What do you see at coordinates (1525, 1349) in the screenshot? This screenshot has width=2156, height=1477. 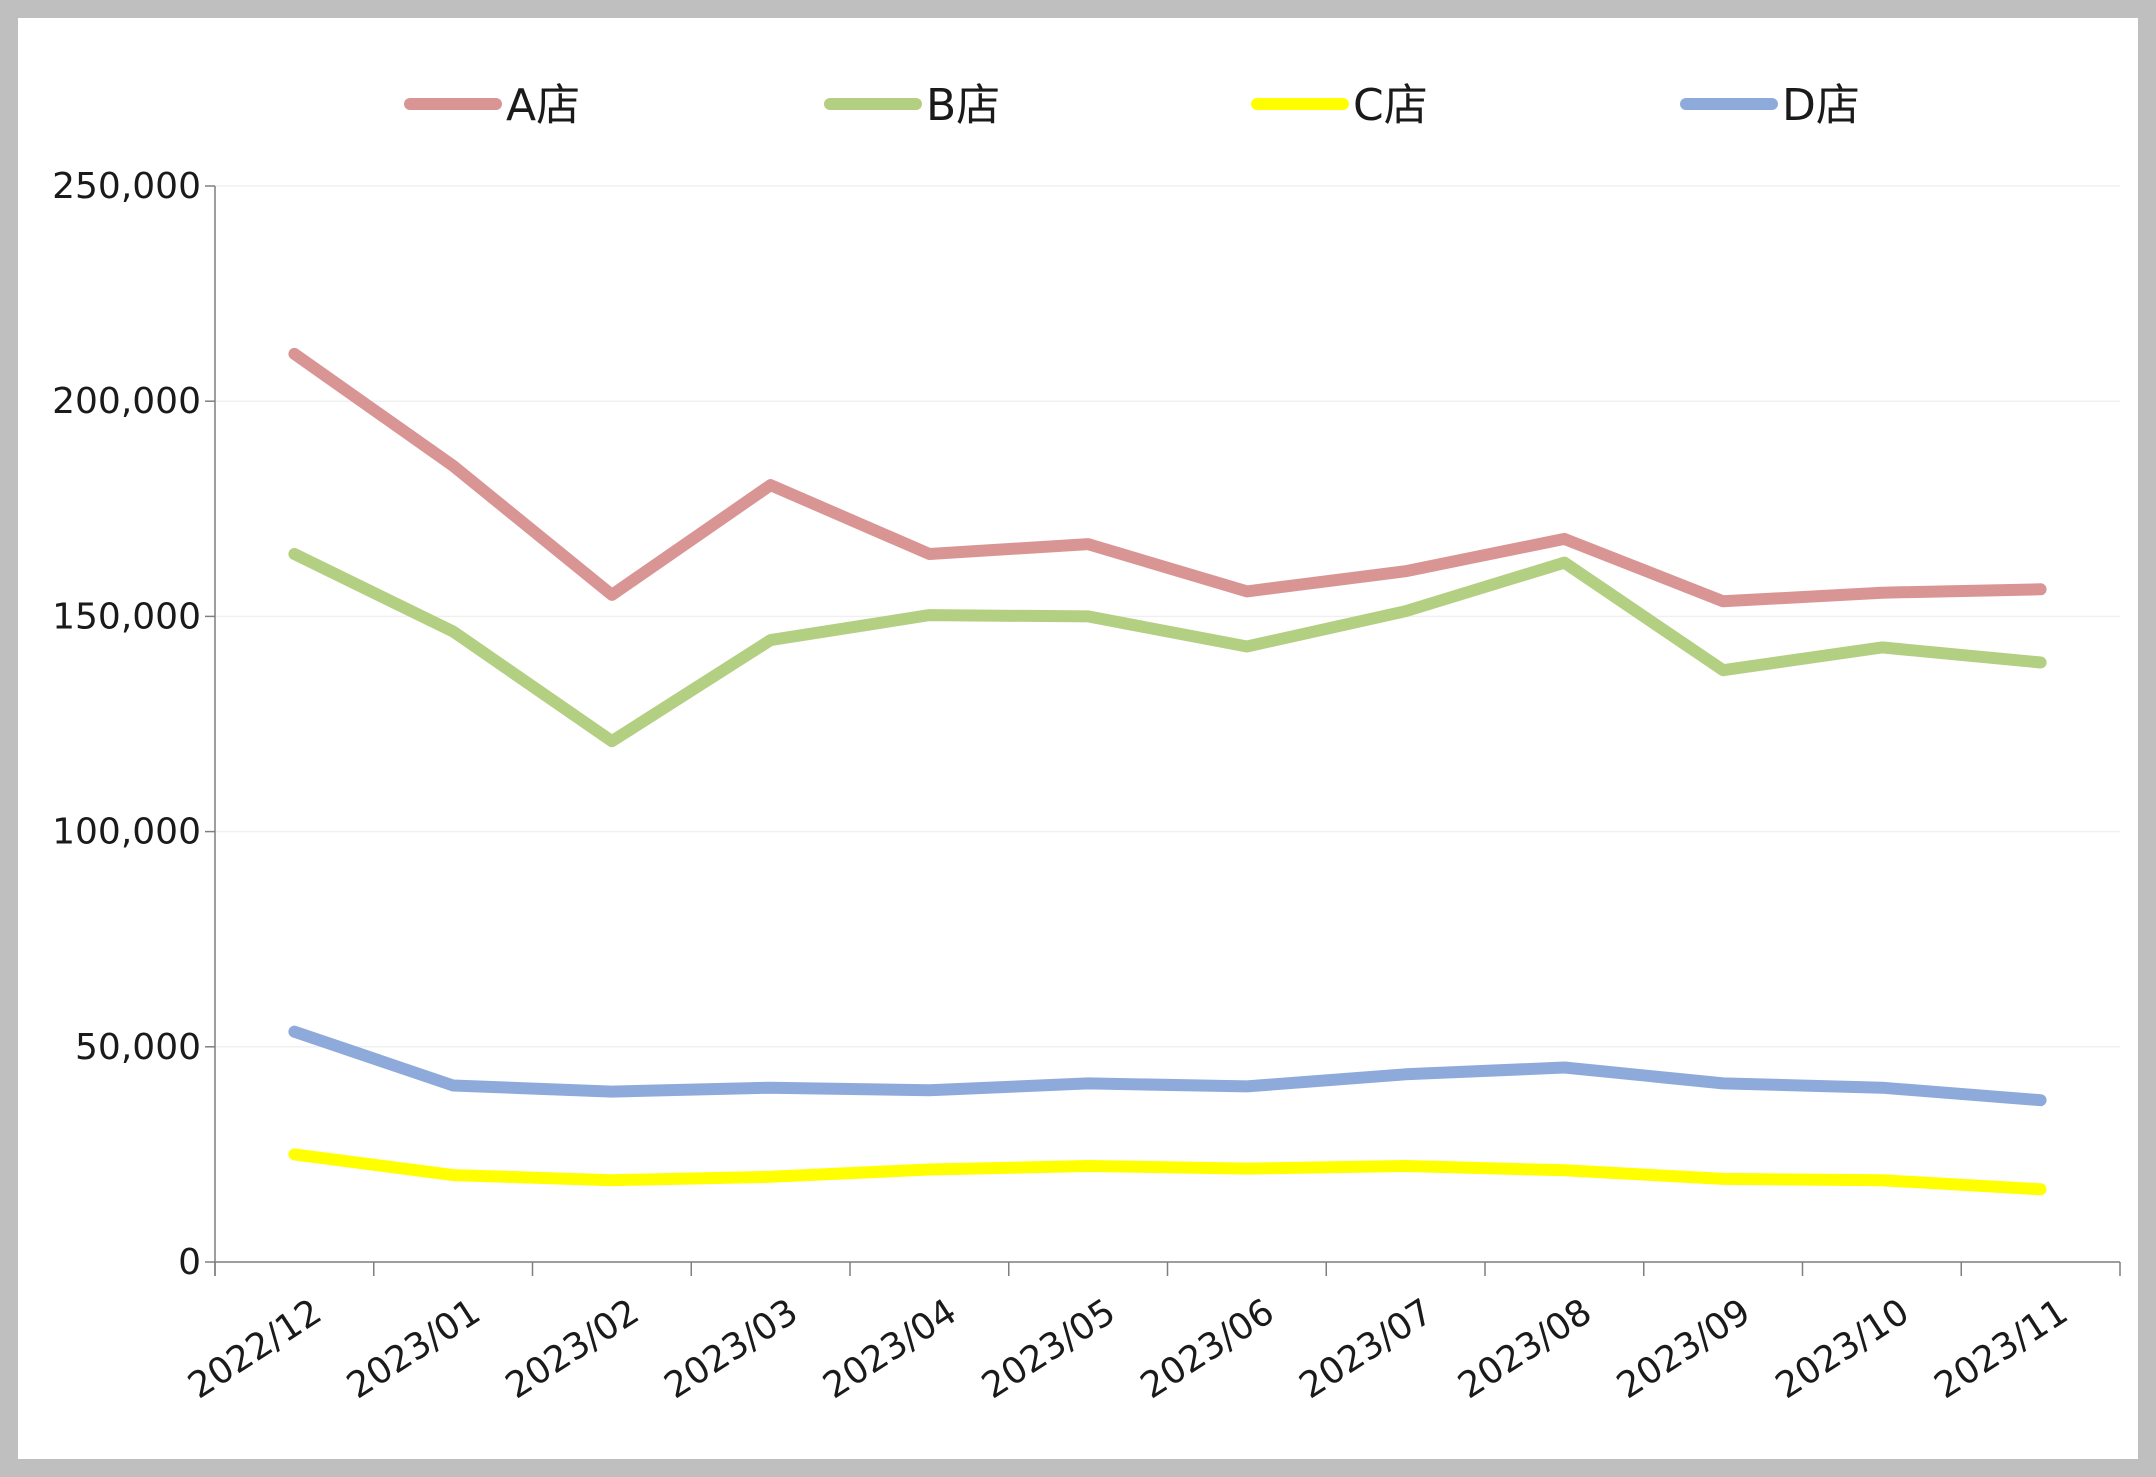 I see `x-tick-label: 2023/08` at bounding box center [1525, 1349].